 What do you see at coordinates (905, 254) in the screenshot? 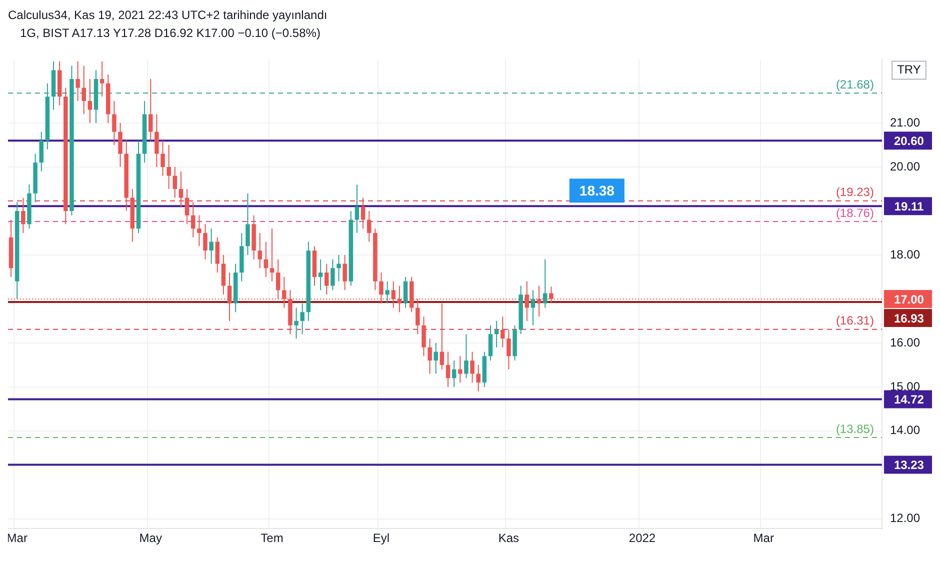
I see `y-tick-label: 18.00` at bounding box center [905, 254].